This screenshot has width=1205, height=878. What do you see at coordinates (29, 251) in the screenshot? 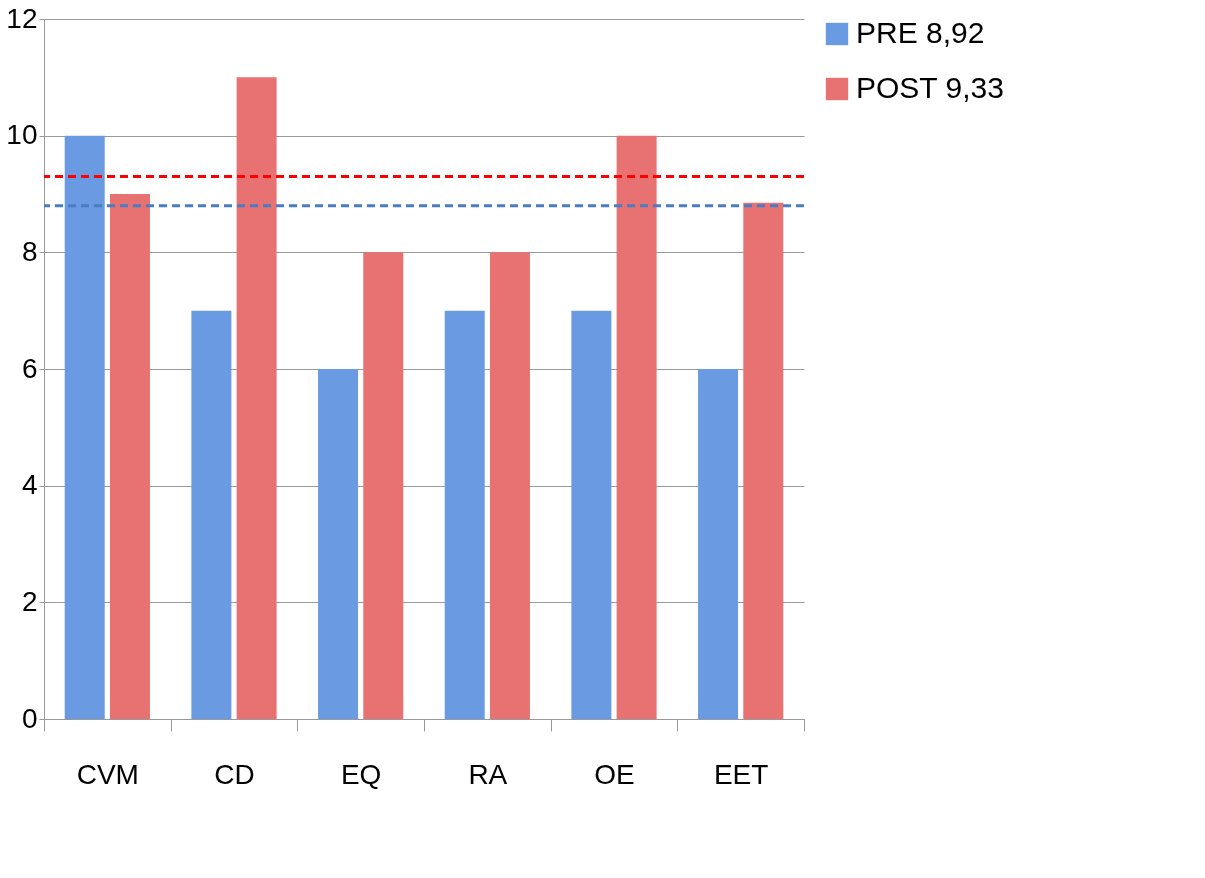
I see `y-tick-label: 8` at bounding box center [29, 251].